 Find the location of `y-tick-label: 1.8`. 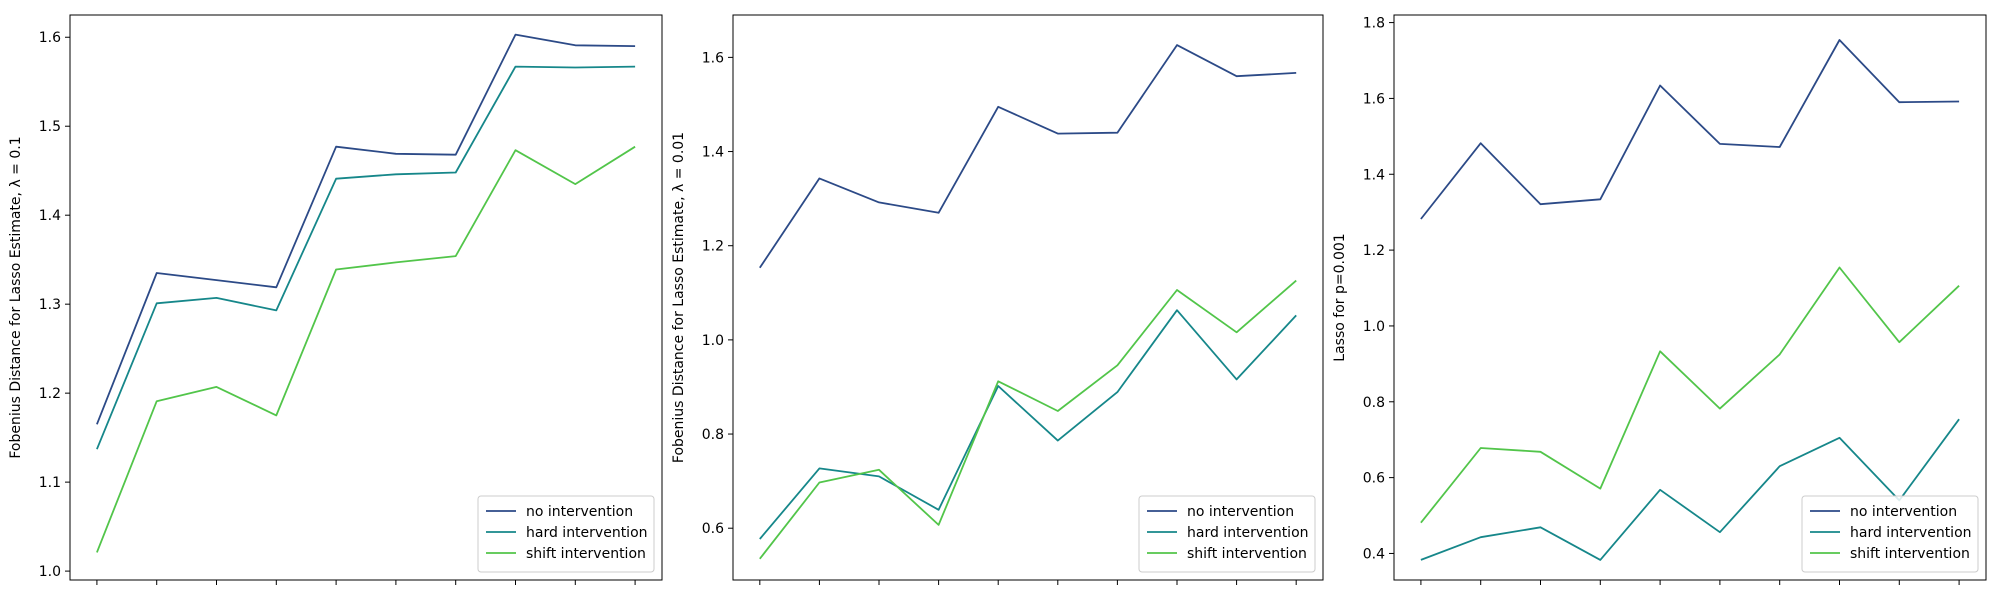

y-tick-label: 1.8 is located at coordinates (1374, 24).